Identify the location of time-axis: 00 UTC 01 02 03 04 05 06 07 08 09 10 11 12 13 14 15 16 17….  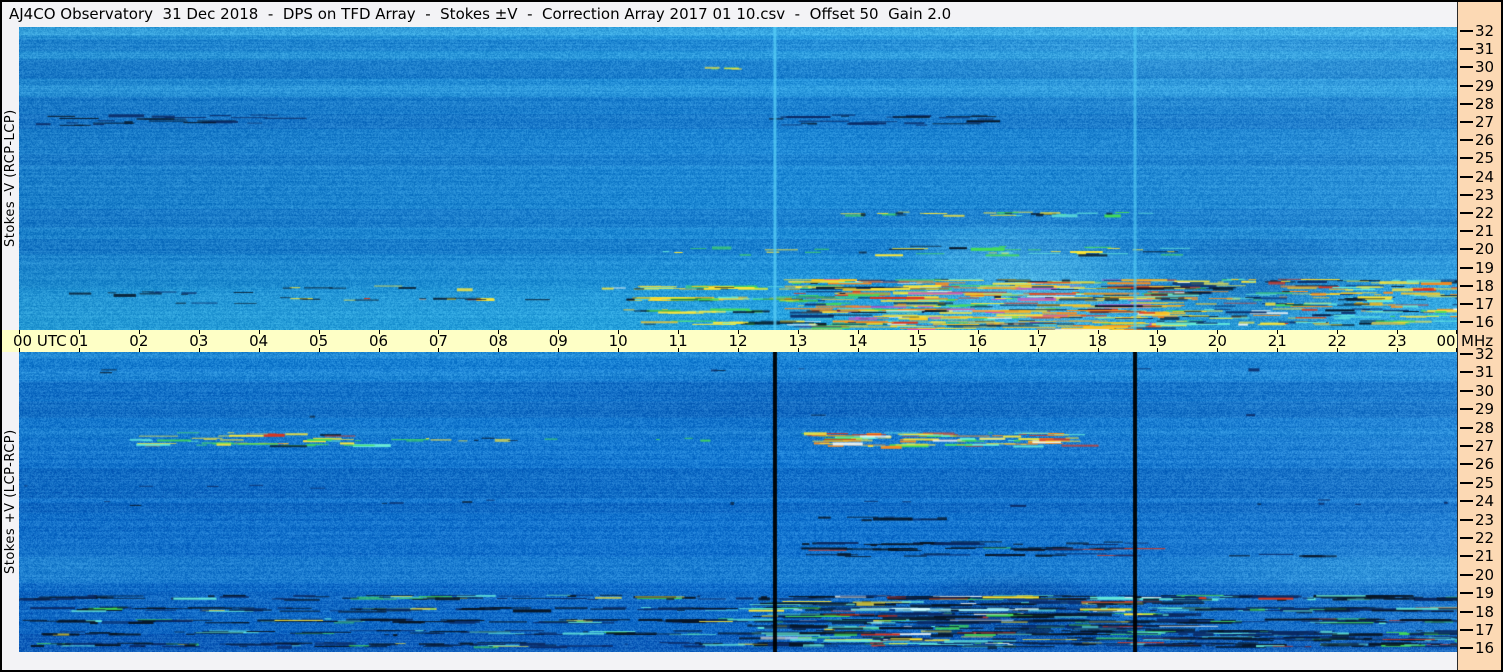
(729, 341).